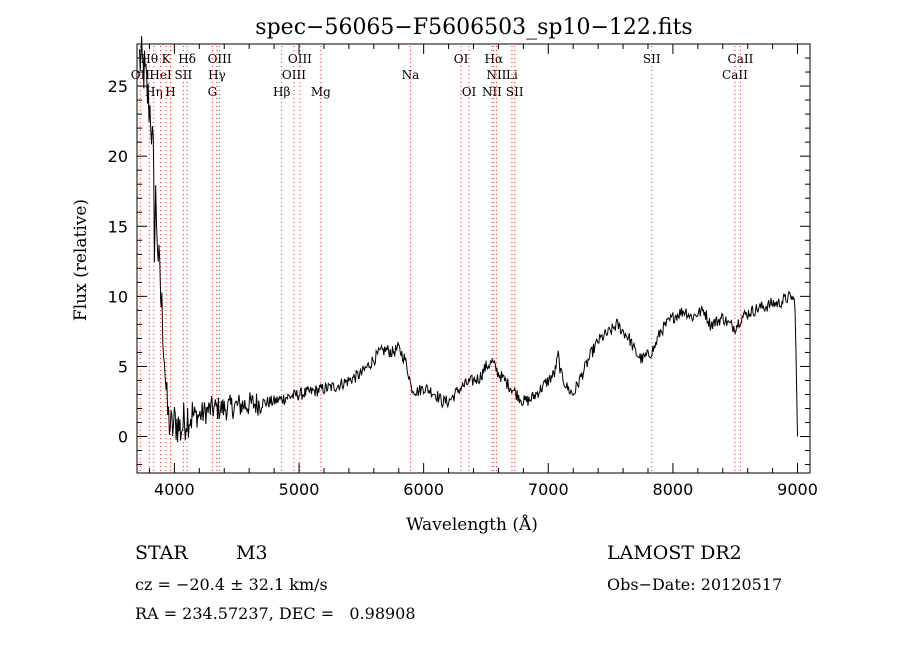 This screenshot has width=900, height=650. Describe the element at coordinates (473, 27) in the screenshot. I see `chart-title: spec−56065−F5606503_sp10−122.fits` at that location.